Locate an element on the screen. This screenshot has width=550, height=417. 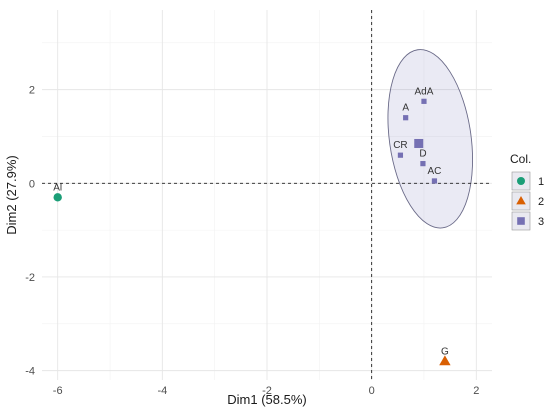
data-point-g is located at coordinates (445, 360).